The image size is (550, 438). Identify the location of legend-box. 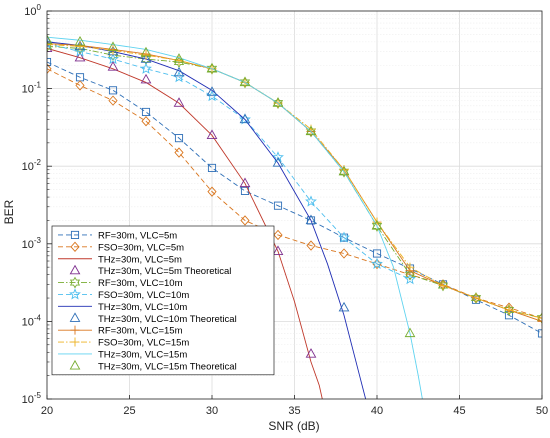
(163, 300).